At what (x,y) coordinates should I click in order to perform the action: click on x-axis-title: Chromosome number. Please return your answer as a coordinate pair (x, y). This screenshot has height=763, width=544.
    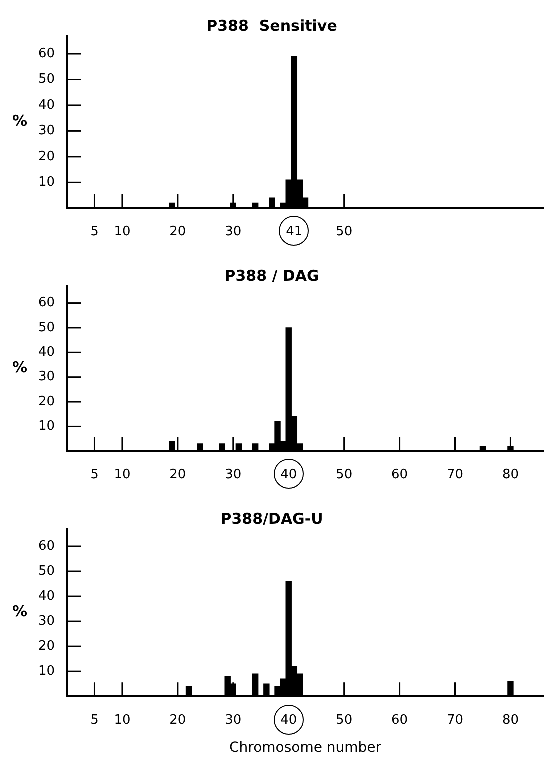
    Looking at the image, I should click on (305, 748).